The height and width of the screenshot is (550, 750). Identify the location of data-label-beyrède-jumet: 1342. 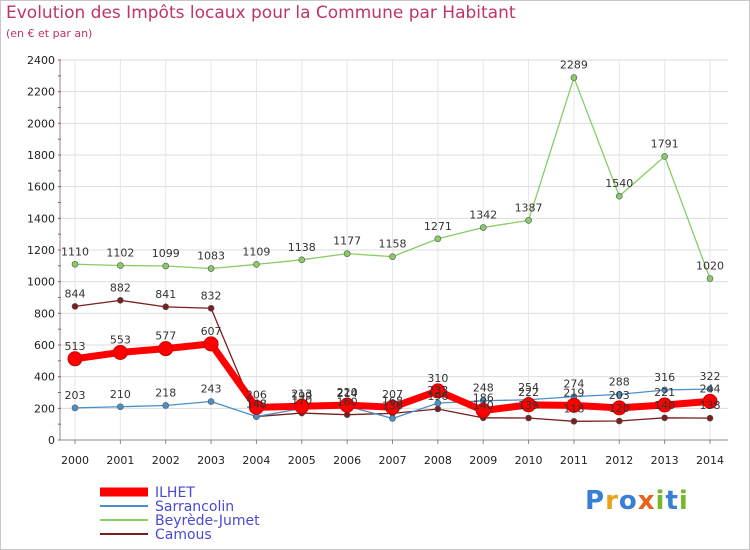
(483, 215).